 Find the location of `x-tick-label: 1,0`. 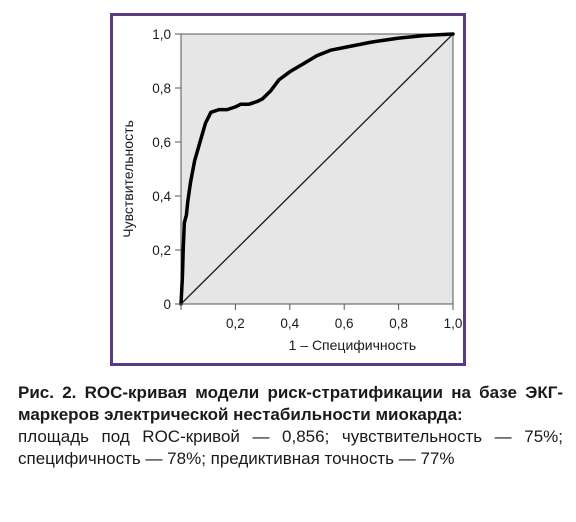

x-tick-label: 1,0 is located at coordinates (453, 323).